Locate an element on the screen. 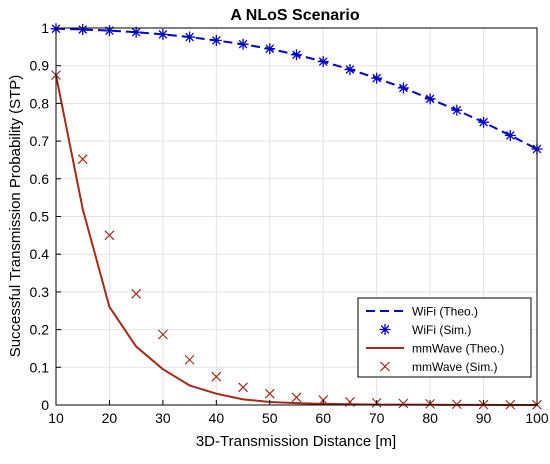 The width and height of the screenshot is (550, 464). x-tick-label: 80 is located at coordinates (430, 418).